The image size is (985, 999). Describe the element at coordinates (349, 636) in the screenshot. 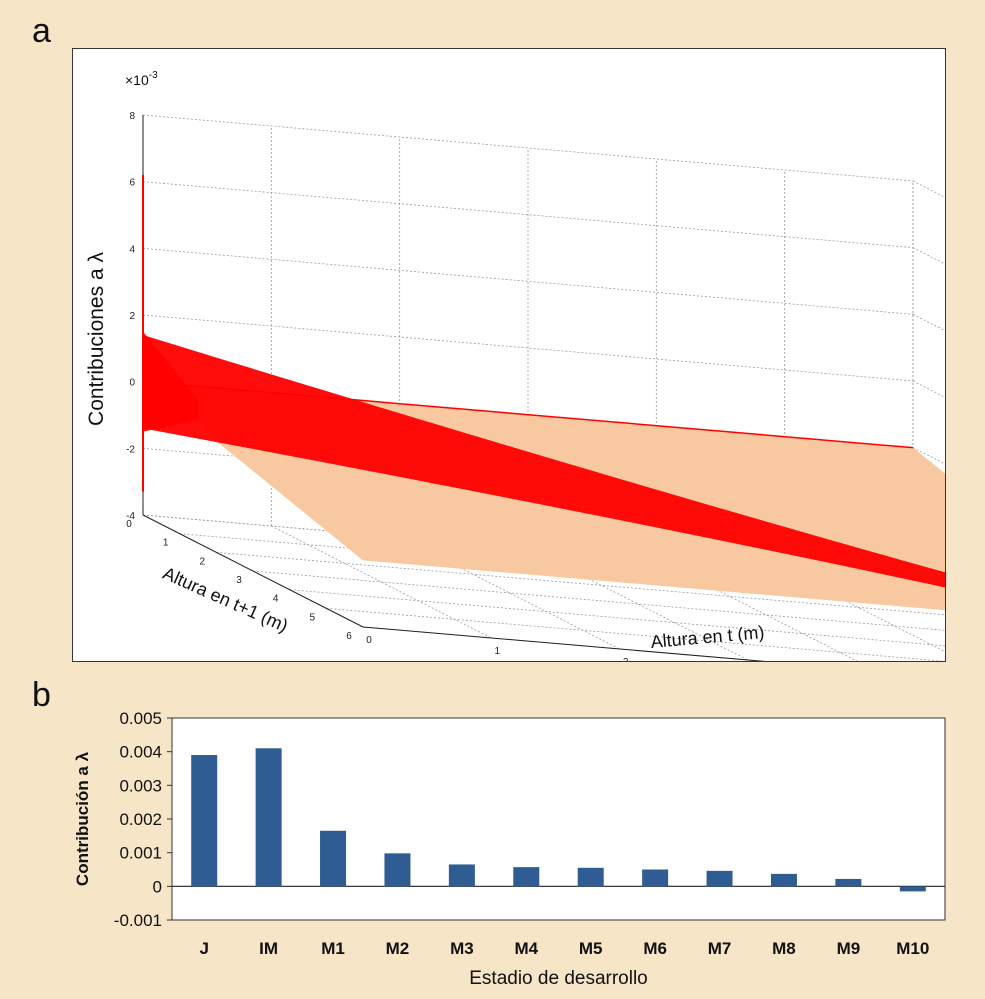

I see `y-tick-label: 6` at that location.